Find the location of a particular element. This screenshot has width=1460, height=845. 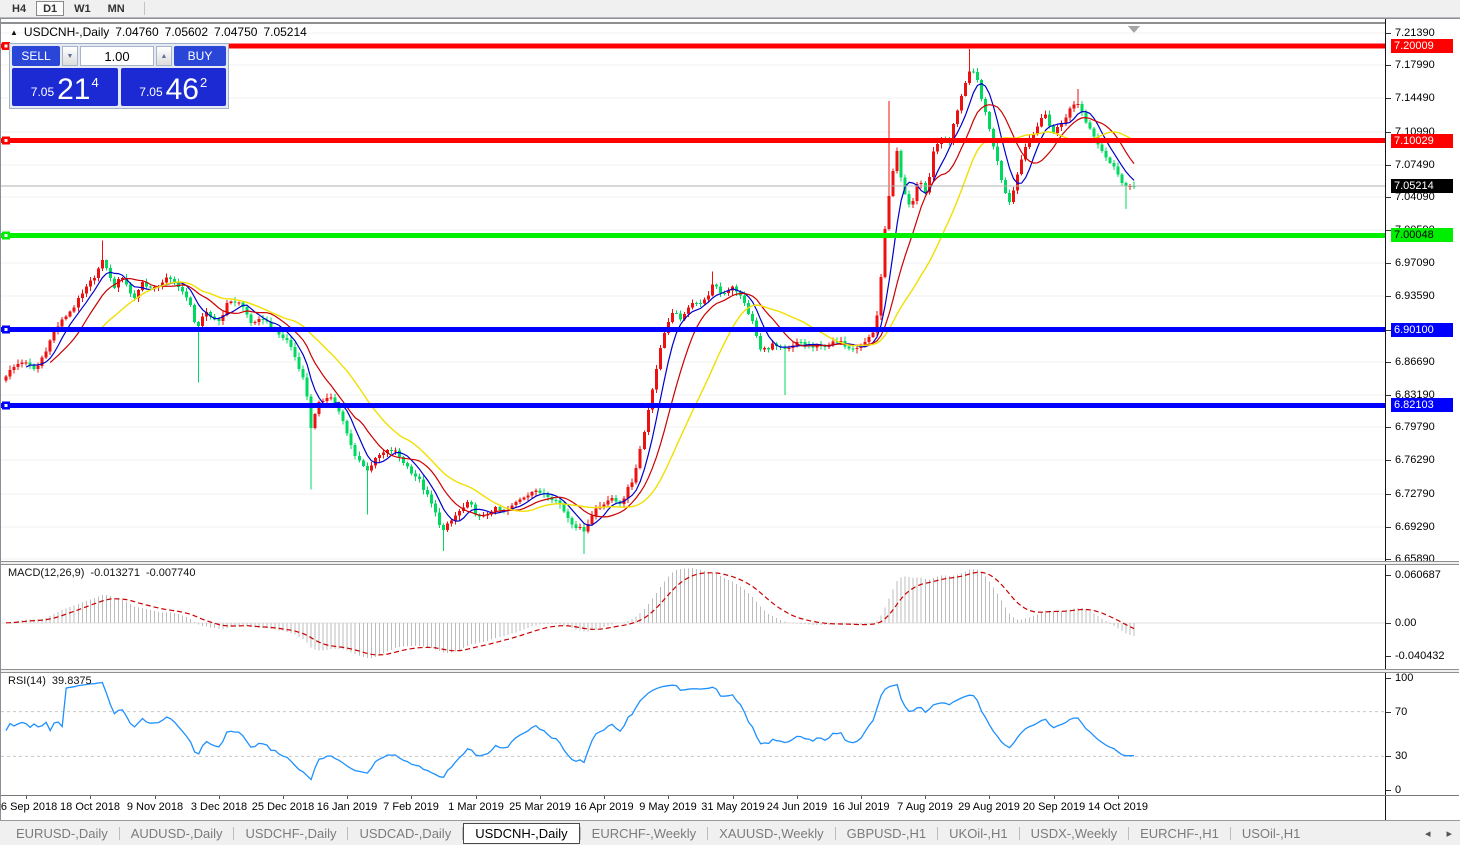

scroll-tabs-right-icon: ▸ is located at coordinates (1449, 834).